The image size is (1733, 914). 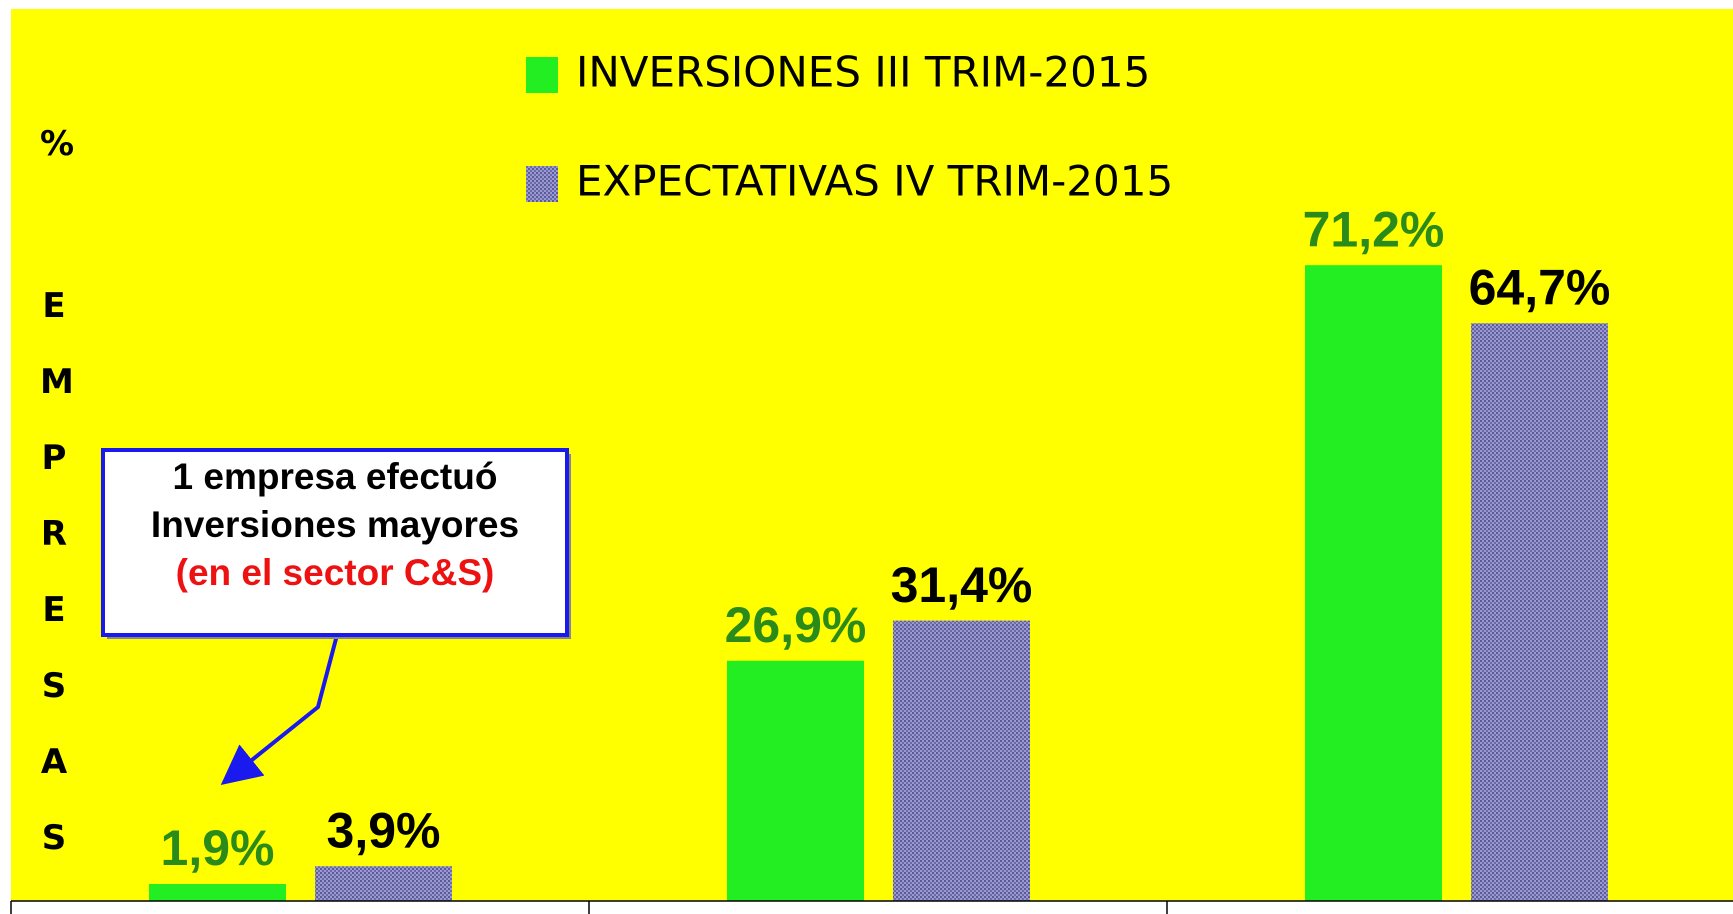 What do you see at coordinates (863, 72) in the screenshot?
I see `legend-label: INVERSIONES III TRIM-2015` at bounding box center [863, 72].